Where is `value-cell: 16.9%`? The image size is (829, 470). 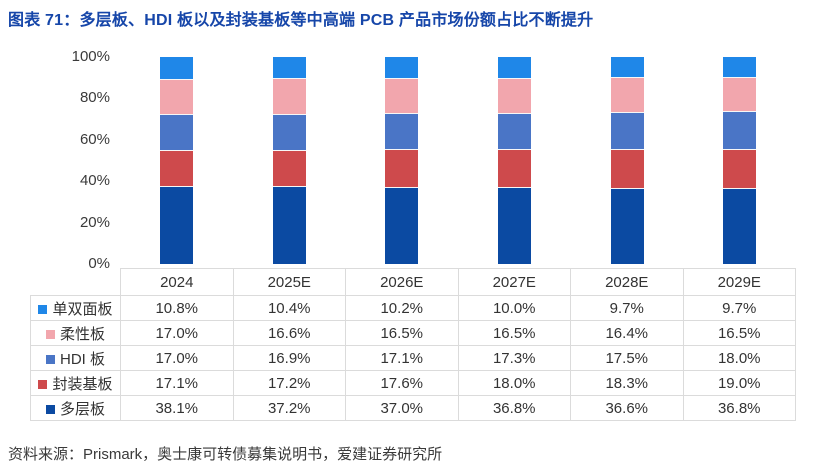 value-cell: 16.9% is located at coordinates (289, 358).